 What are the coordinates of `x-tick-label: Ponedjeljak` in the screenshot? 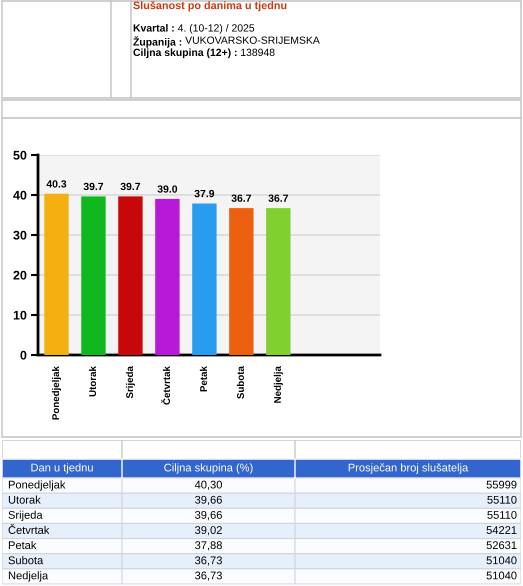 It's located at (57, 393).